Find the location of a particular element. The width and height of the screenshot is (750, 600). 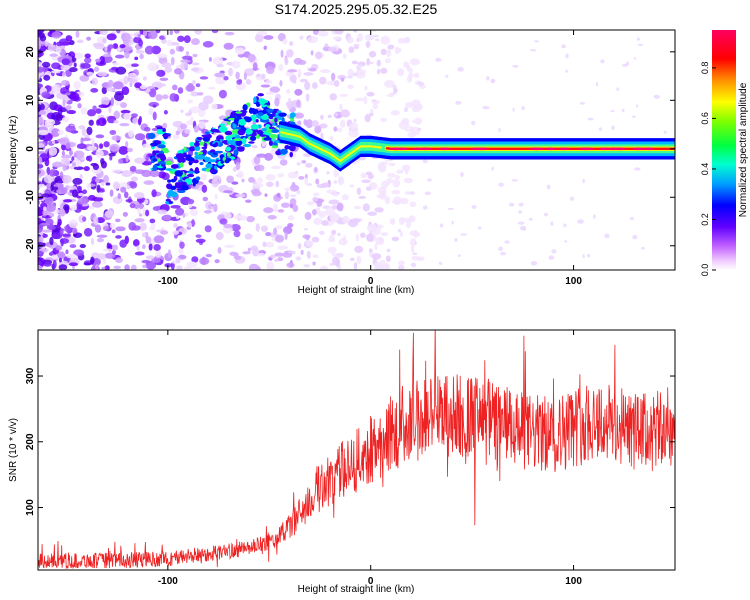

colorbar-tick-label: 0.6 is located at coordinates (705, 118).